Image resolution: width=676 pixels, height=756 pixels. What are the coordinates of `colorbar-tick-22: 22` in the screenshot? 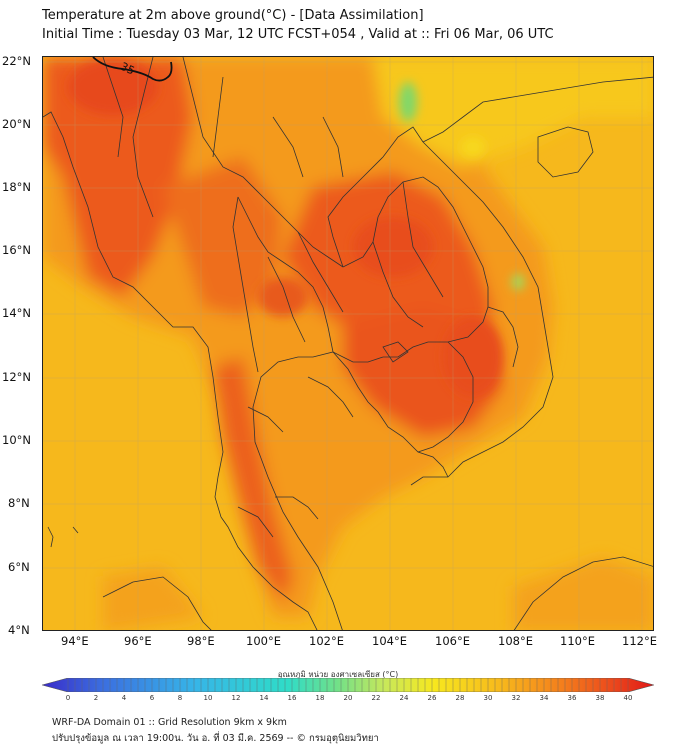 It's located at (376, 698).